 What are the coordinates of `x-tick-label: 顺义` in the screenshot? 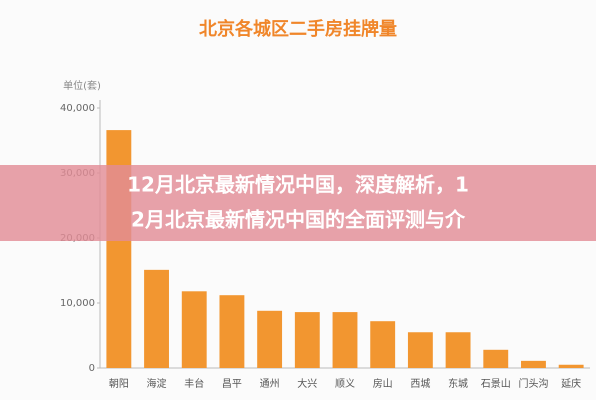 It's located at (345, 384).